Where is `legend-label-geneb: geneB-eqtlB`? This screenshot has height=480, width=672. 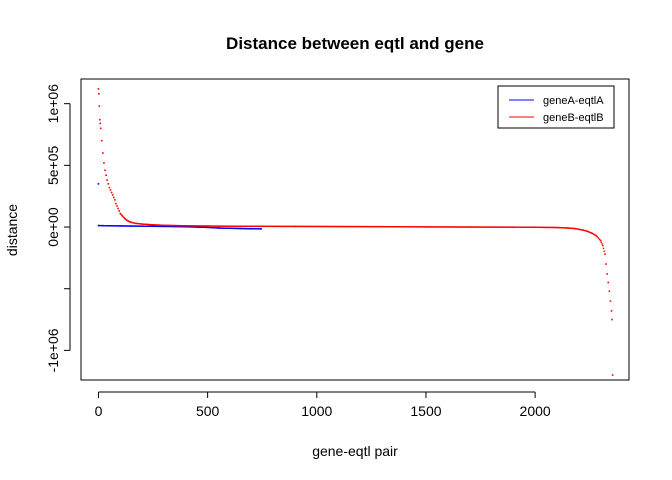 legend-label-geneb: geneB-eqtlB is located at coordinates (573, 118).